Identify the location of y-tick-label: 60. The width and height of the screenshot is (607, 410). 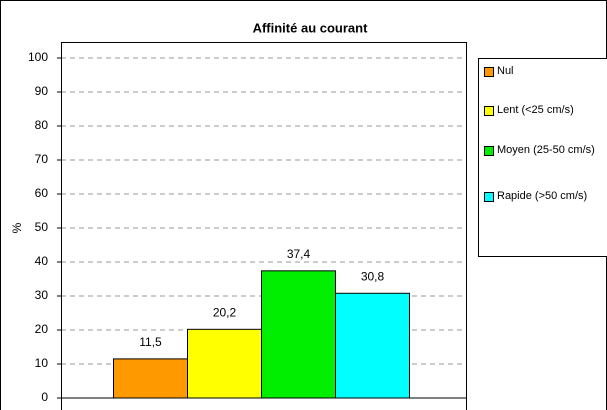
(42, 193).